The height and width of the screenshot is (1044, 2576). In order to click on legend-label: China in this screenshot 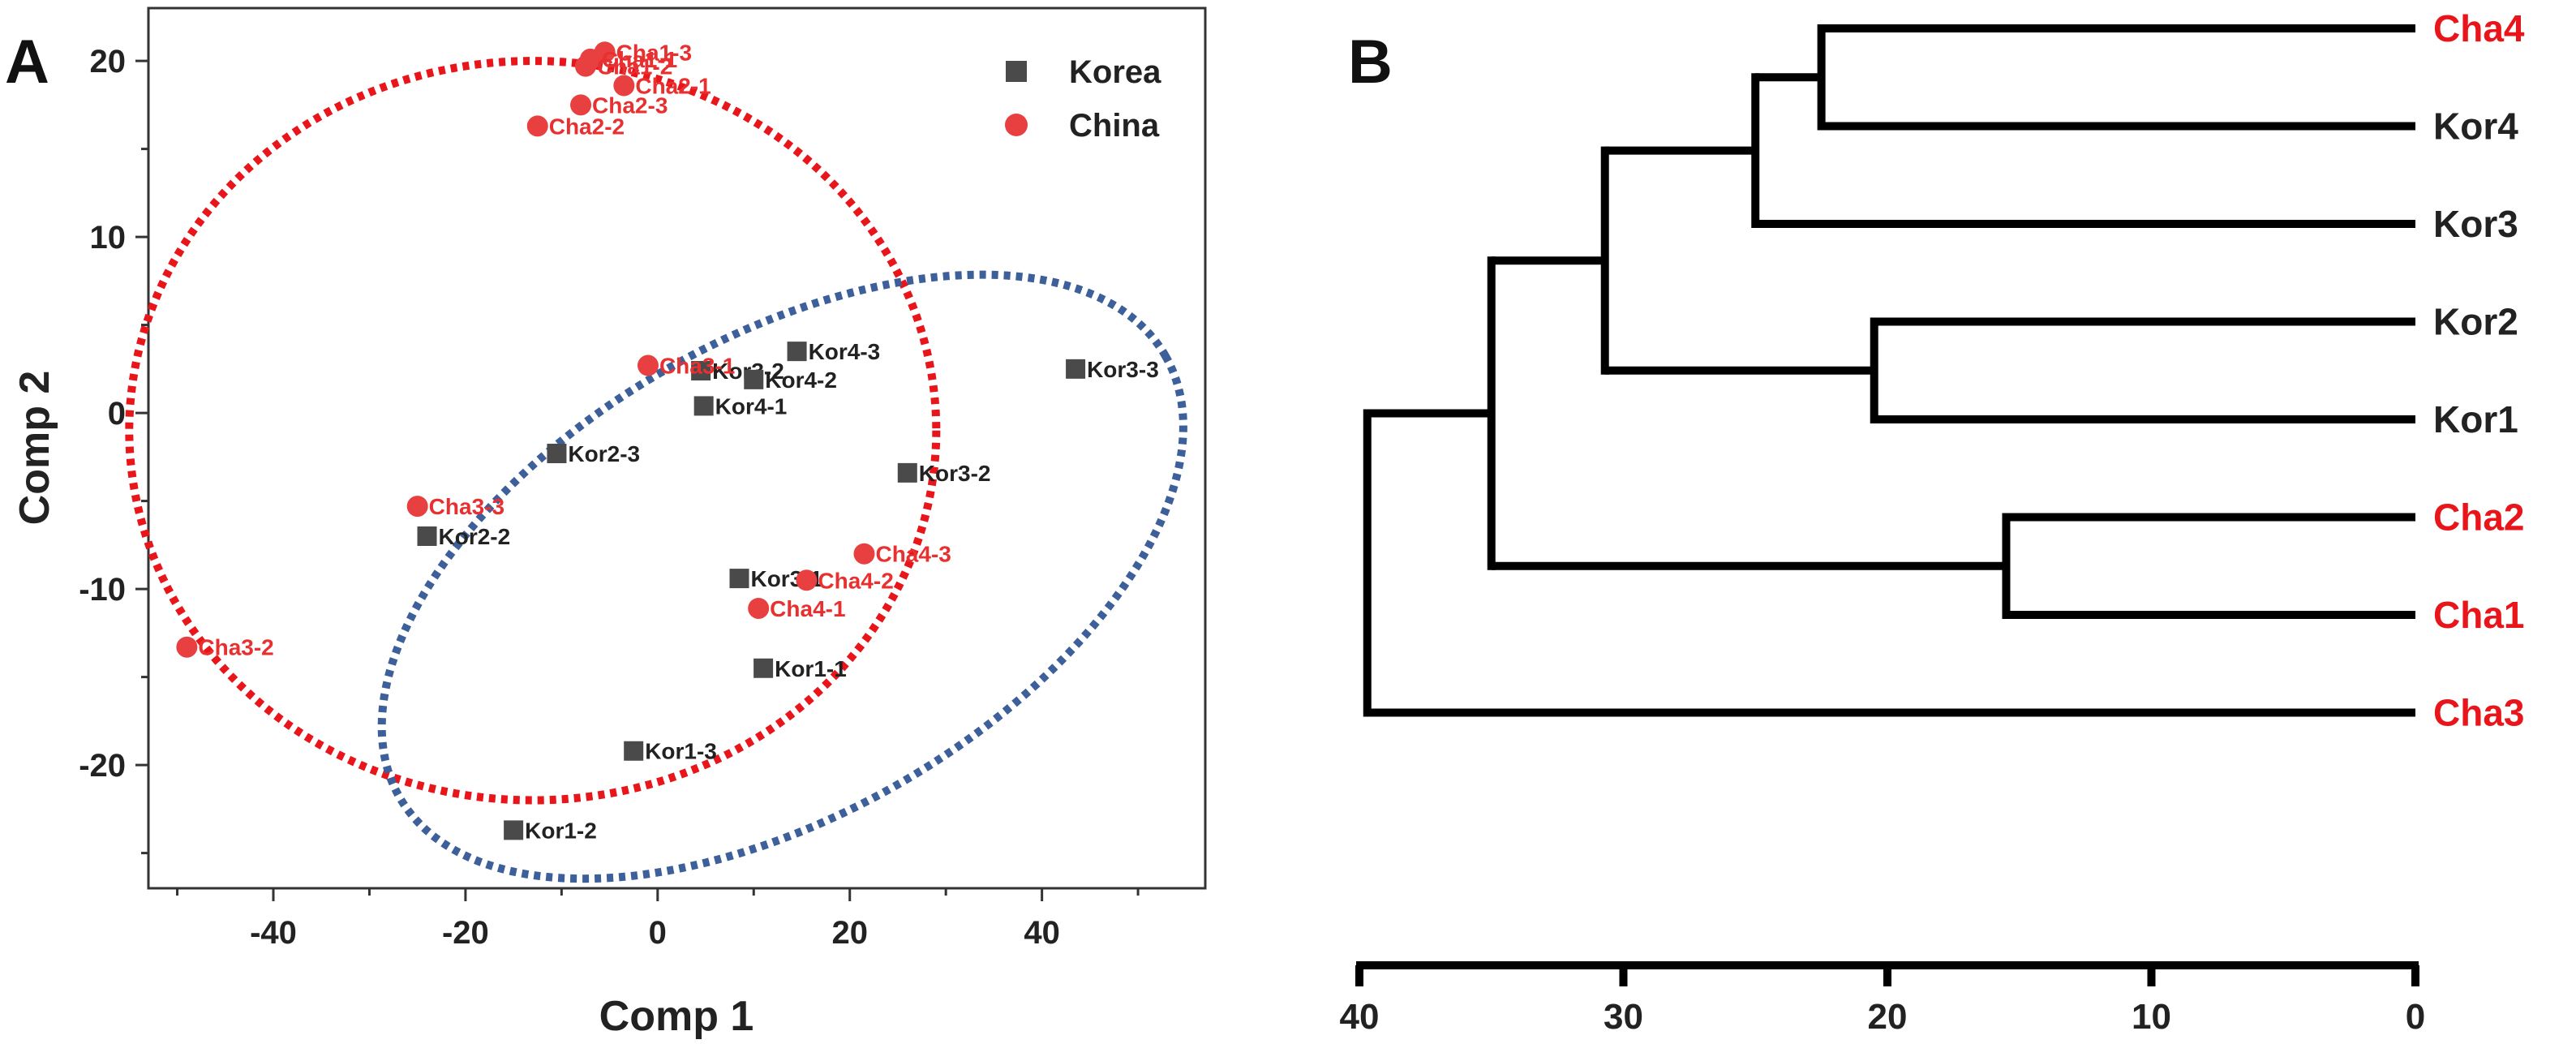, I will do `click(1114, 126)`.